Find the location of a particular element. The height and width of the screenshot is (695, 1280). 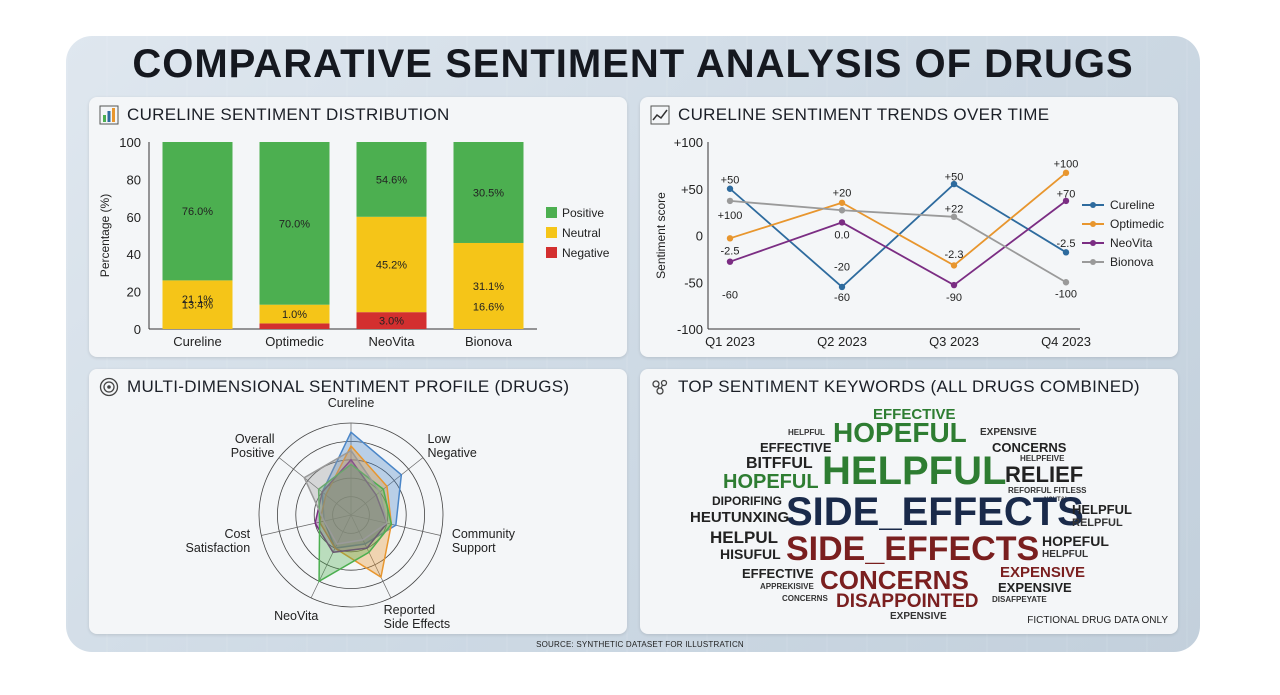

x-tick-label: Cureline is located at coordinates (197, 341).